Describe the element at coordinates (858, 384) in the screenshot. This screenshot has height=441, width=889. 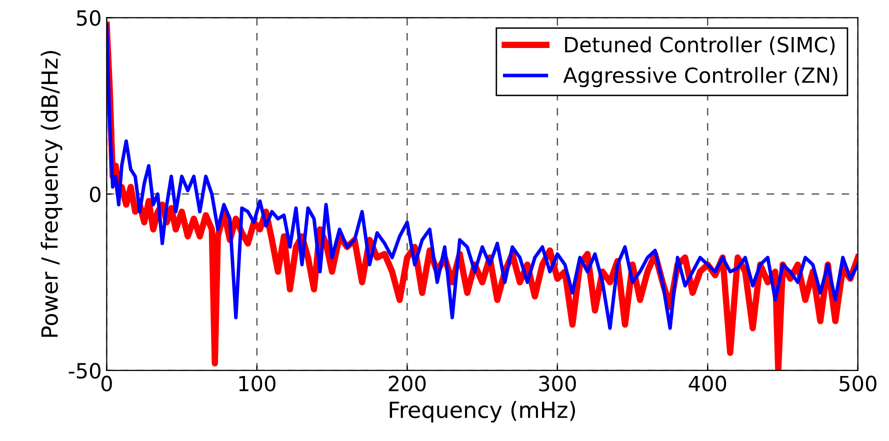
I see `x-tick-label: 500` at that location.